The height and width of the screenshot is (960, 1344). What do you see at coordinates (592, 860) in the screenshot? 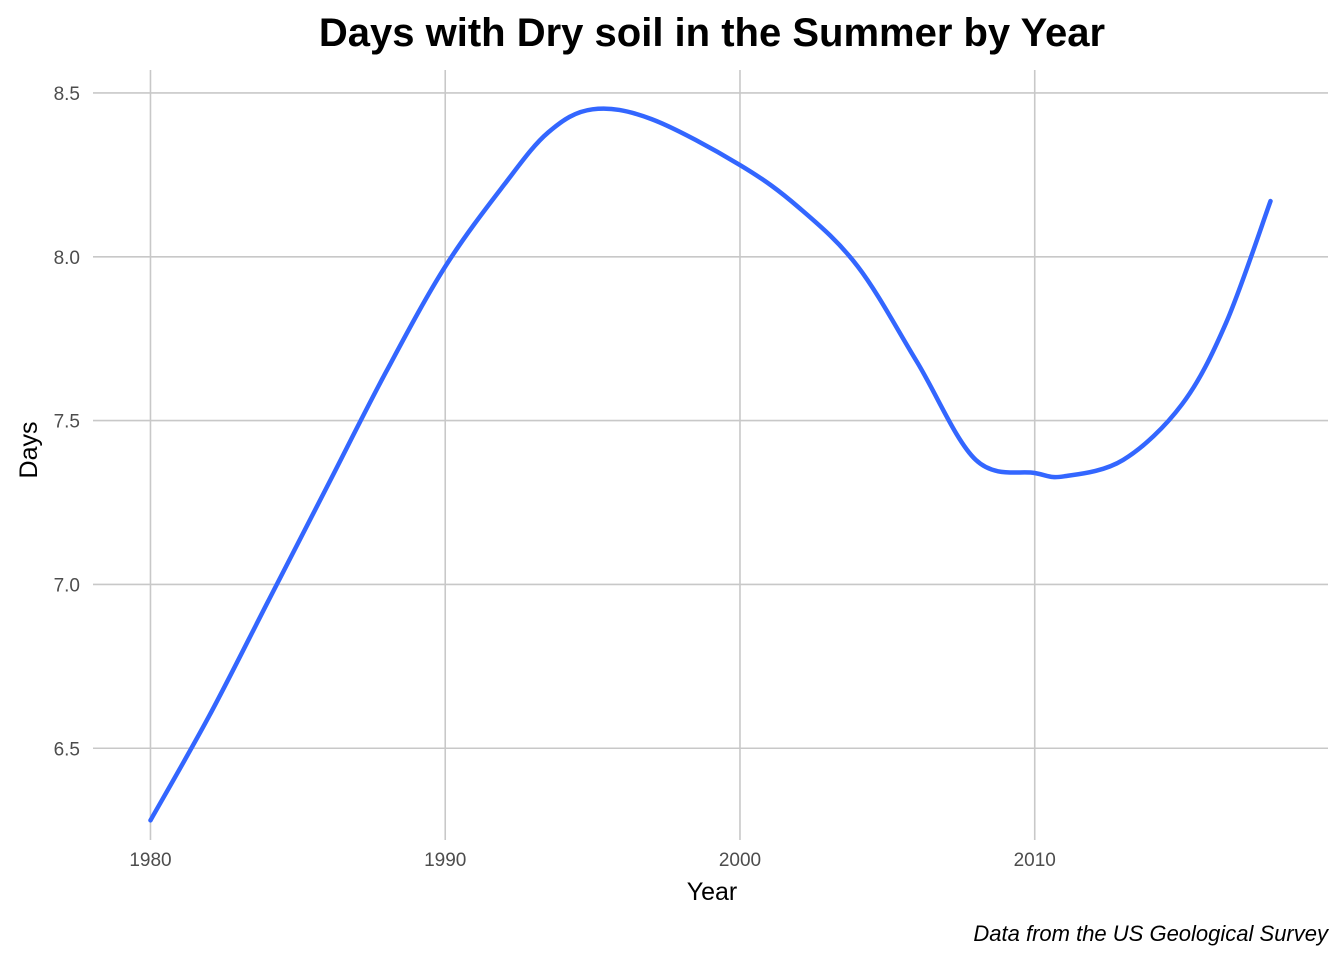
I see `x-tick-labels: 1980 1990 2000 2010` at bounding box center [592, 860].